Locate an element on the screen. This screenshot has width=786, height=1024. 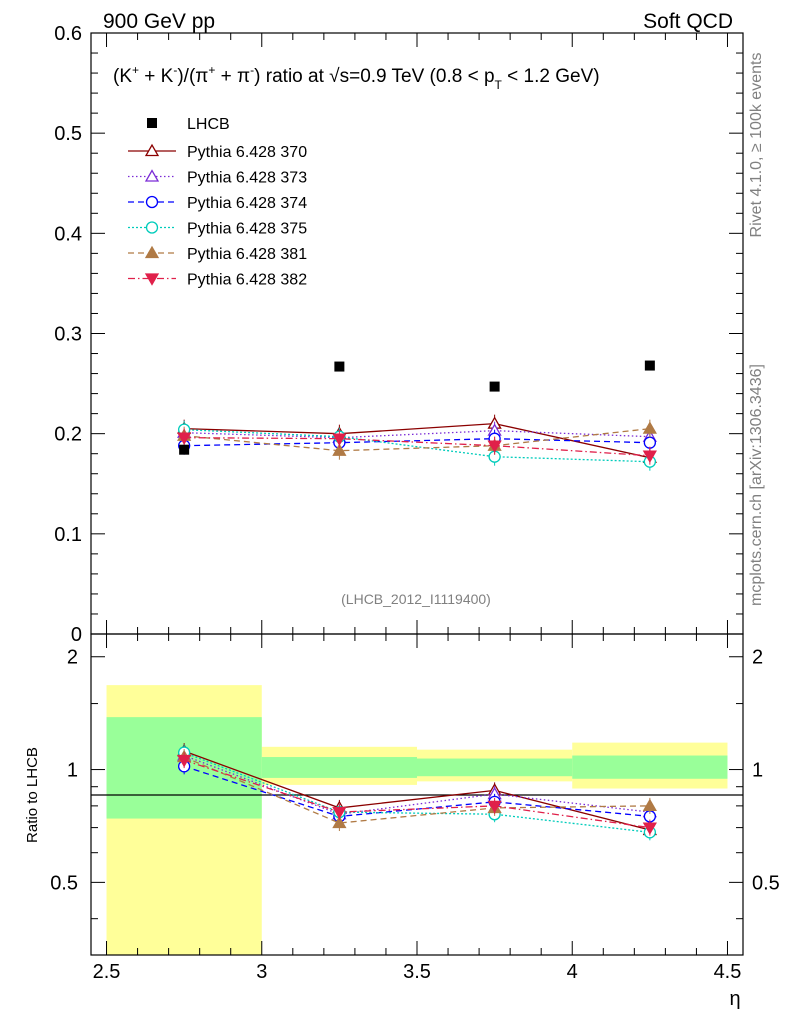
ratio-y-axis-label: Ratio to LHCB is located at coordinates (32, 795).